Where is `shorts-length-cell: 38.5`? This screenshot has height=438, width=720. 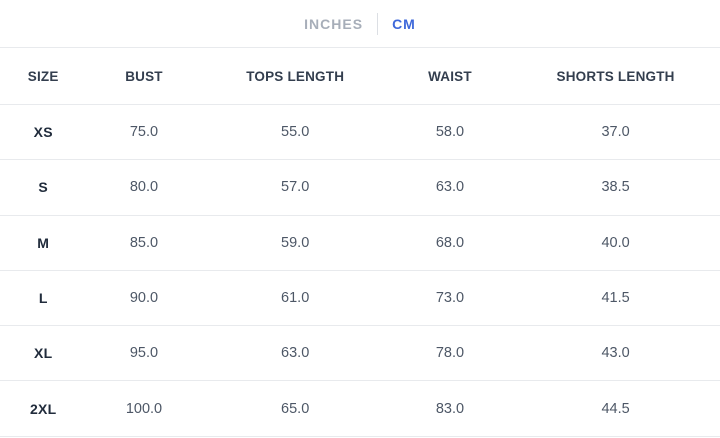
shorts-length-cell: 38.5 is located at coordinates (615, 187).